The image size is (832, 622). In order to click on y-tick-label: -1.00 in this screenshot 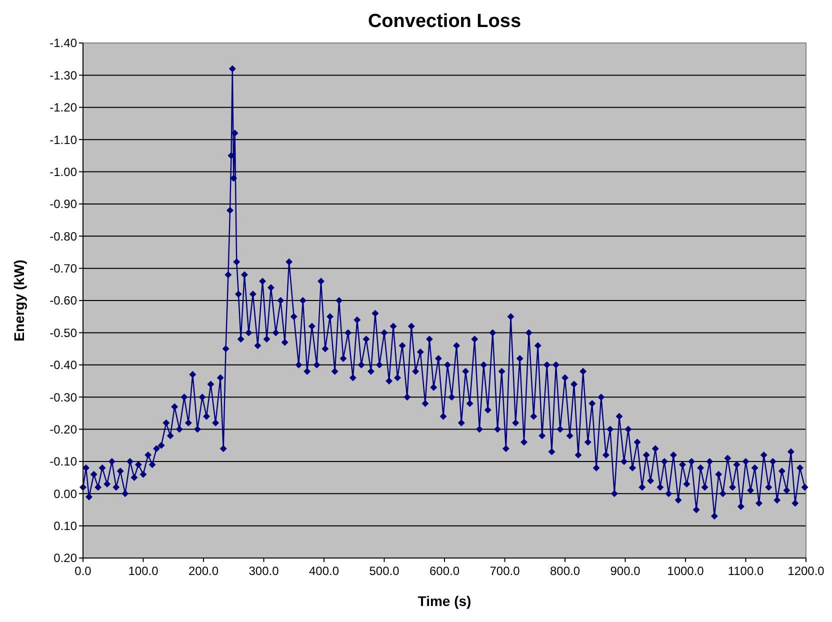, I will do `click(64, 171)`.